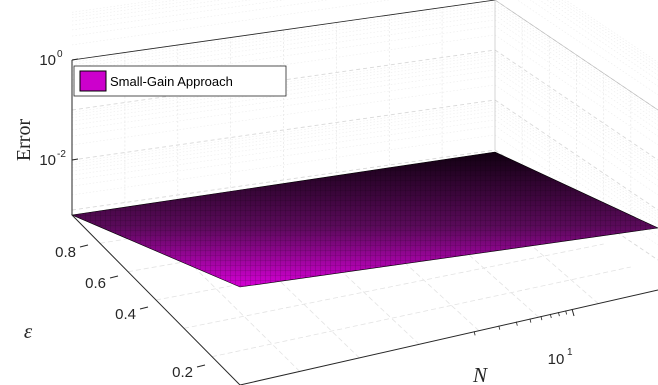 The height and width of the screenshot is (385, 658). I want to click on legend: Small-Gain Approach, so click(180, 81).